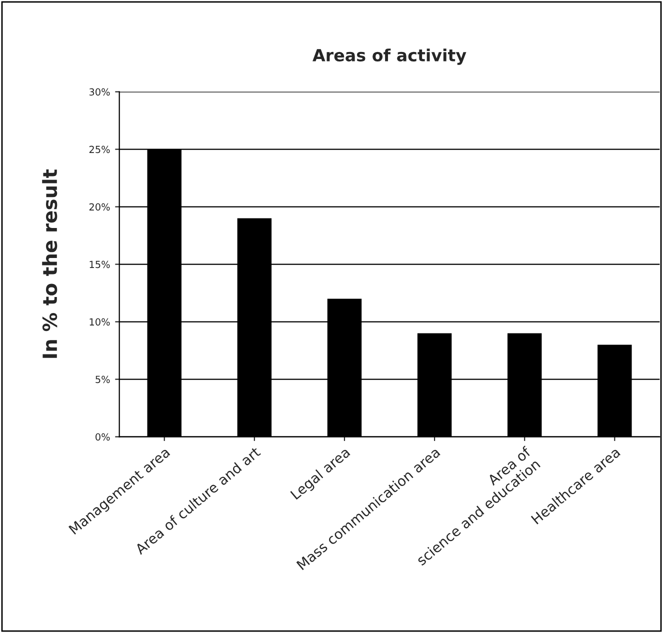 Image resolution: width=663 pixels, height=633 pixels. What do you see at coordinates (100, 322) in the screenshot?
I see `y-tick-label: 10%` at bounding box center [100, 322].